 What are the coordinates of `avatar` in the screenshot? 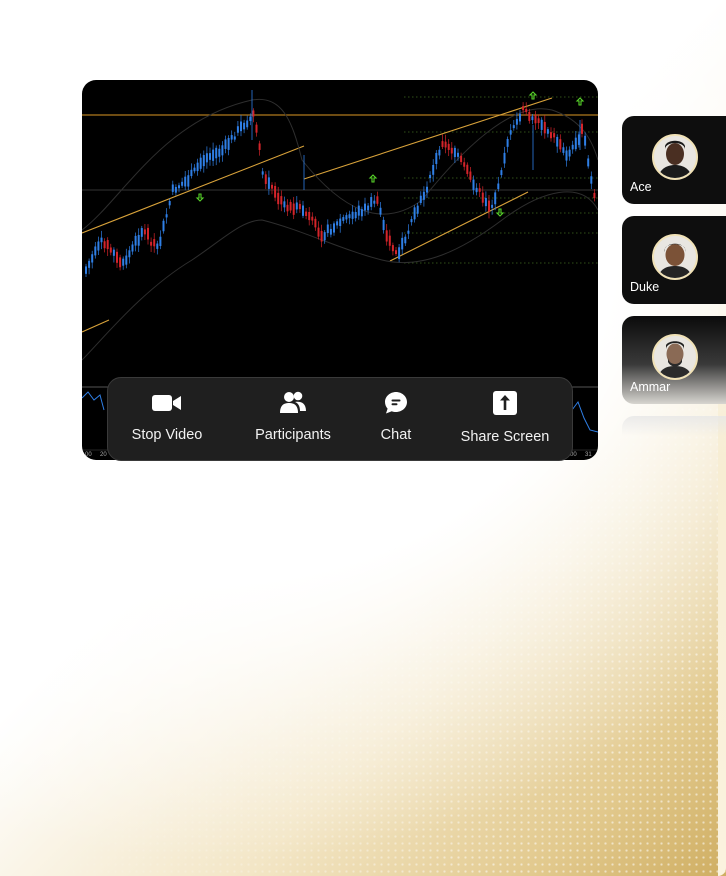 It's located at (675, 257).